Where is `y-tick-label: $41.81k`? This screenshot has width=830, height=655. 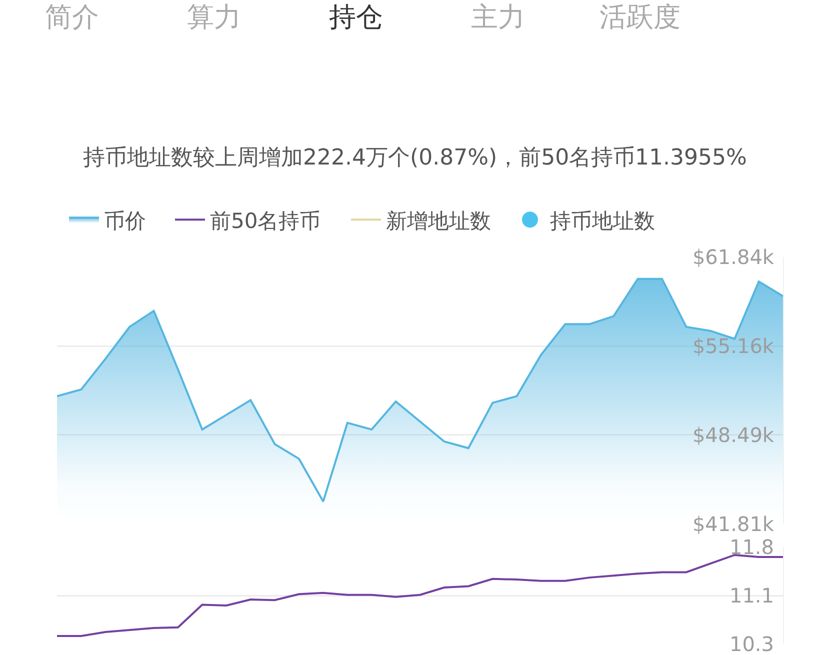 y-tick-label: $41.81k is located at coordinates (733, 524).